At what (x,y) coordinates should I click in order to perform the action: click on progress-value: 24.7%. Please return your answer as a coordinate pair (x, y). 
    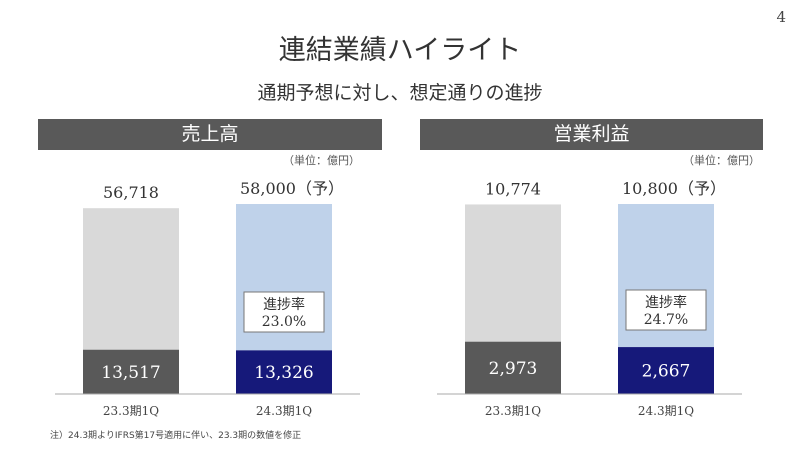
    Looking at the image, I should click on (666, 320).